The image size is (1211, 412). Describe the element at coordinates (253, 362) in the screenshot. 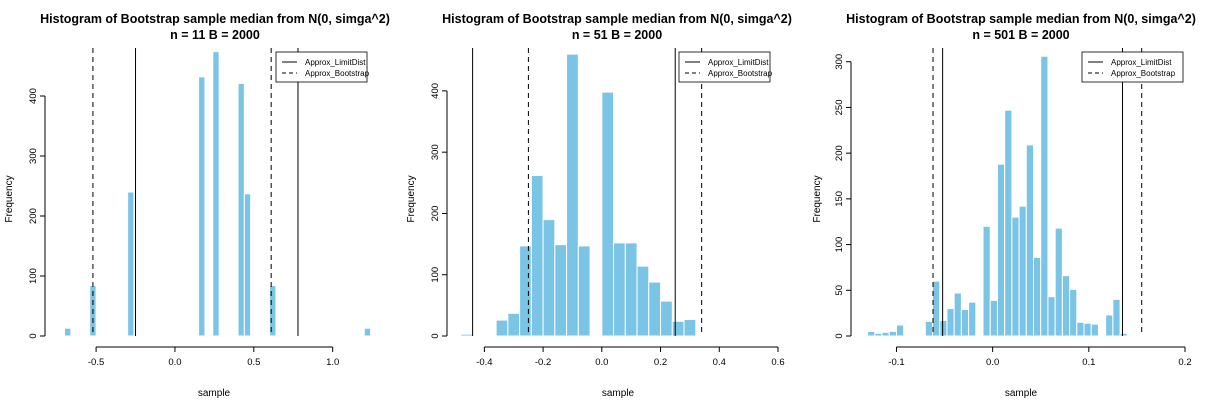

I see `x-tick-label: 0.5` at that location.